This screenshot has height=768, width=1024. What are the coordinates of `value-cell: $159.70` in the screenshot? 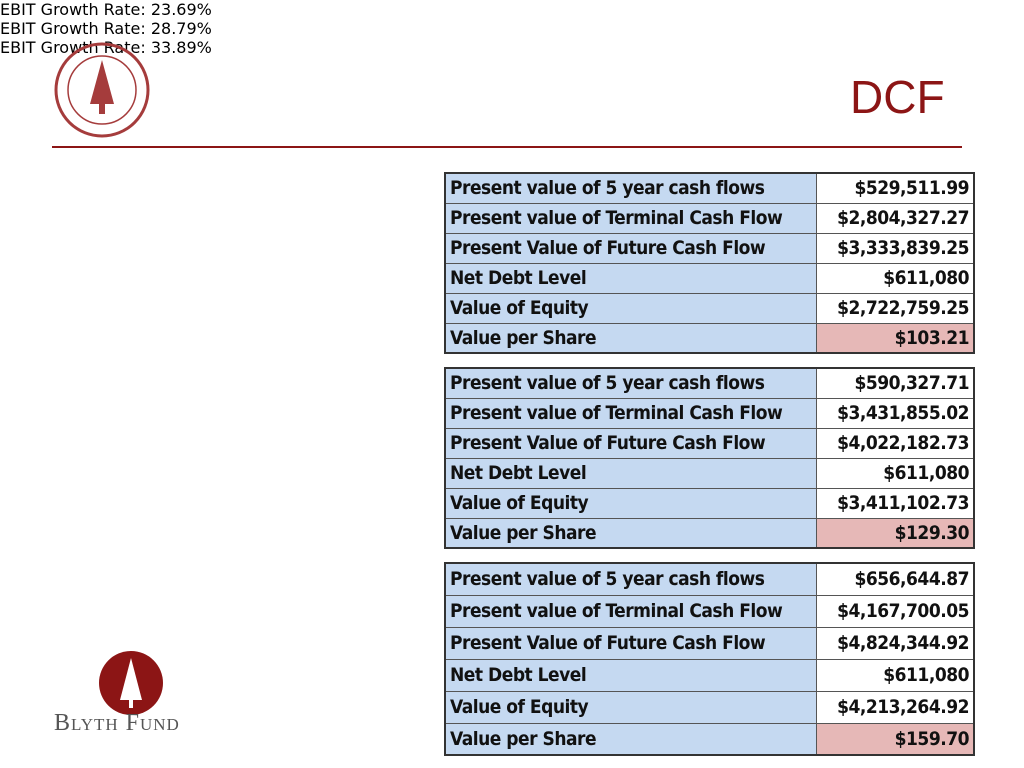 It's located at (895, 739).